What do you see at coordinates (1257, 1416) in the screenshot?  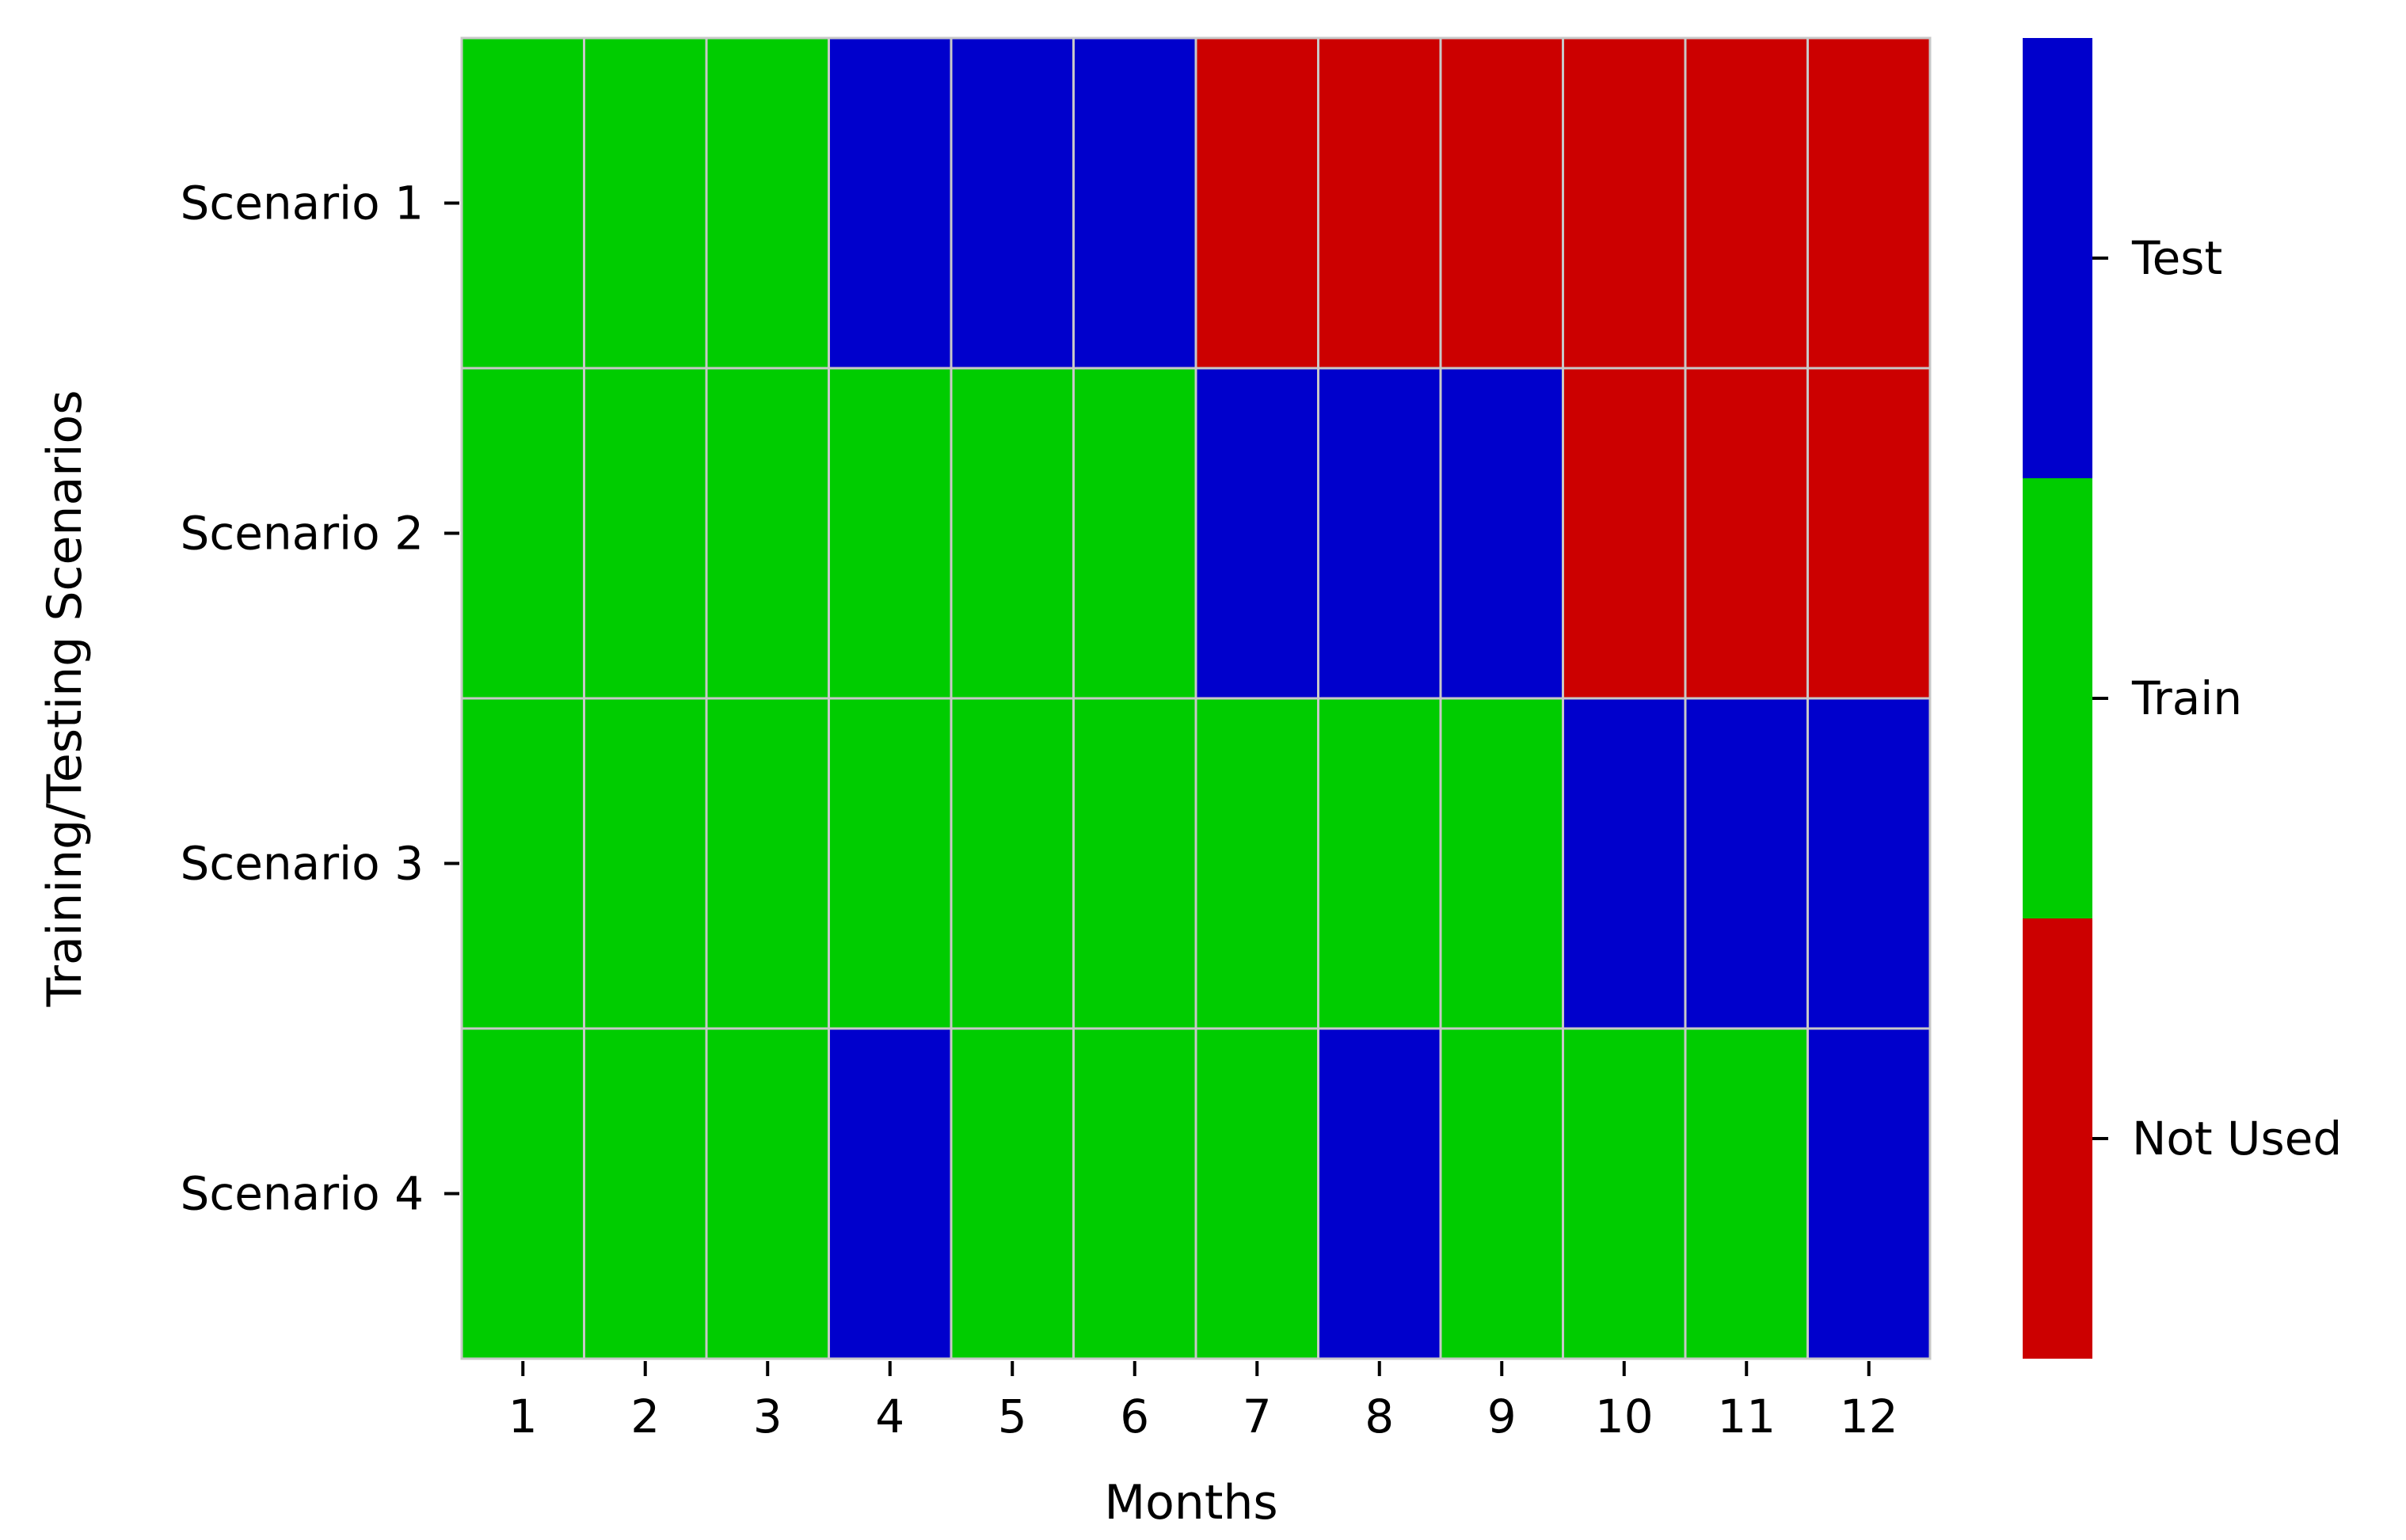 I see `x-tick-label: 7` at bounding box center [1257, 1416].